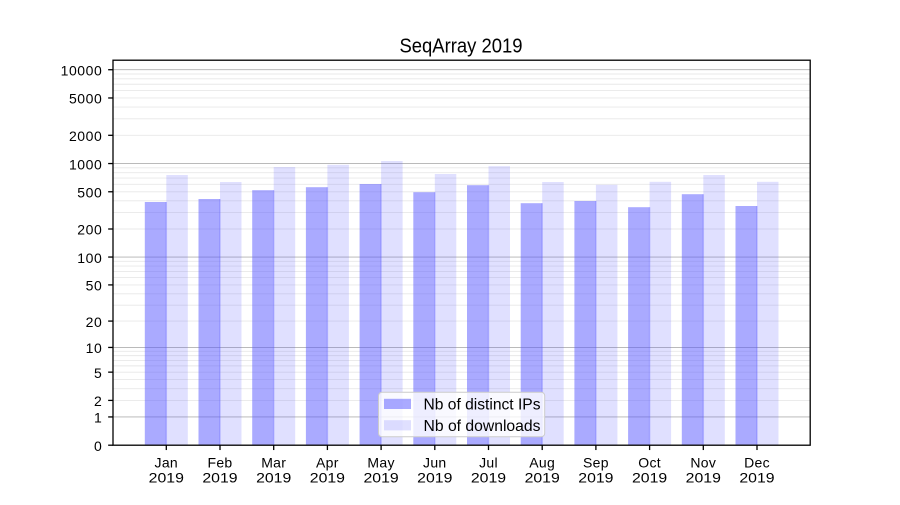  Describe the element at coordinates (219, 463) in the screenshot. I see `svg-text: Feb` at that location.